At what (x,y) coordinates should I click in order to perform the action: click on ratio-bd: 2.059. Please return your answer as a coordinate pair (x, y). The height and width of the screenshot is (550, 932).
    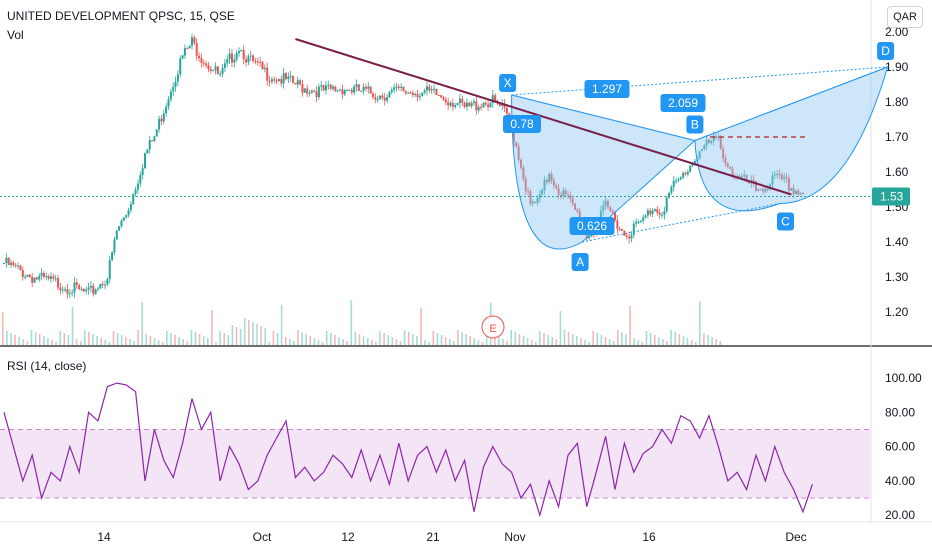
    Looking at the image, I should click on (683, 103).